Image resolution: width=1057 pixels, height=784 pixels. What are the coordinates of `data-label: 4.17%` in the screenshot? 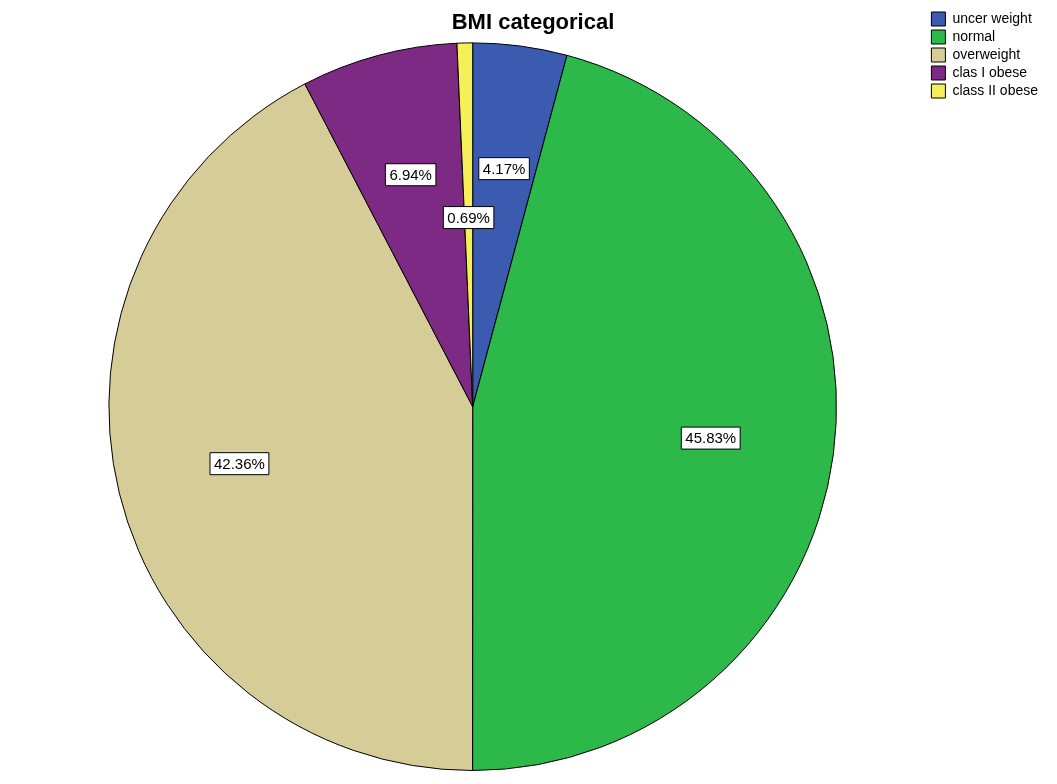 It's located at (504, 168).